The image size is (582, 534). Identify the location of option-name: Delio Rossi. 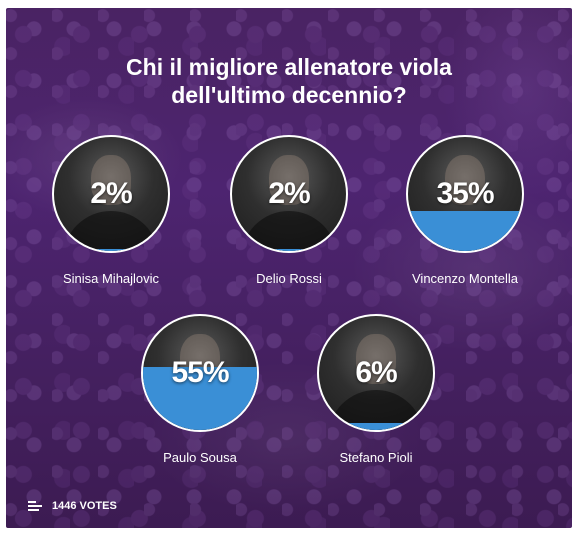
(289, 278).